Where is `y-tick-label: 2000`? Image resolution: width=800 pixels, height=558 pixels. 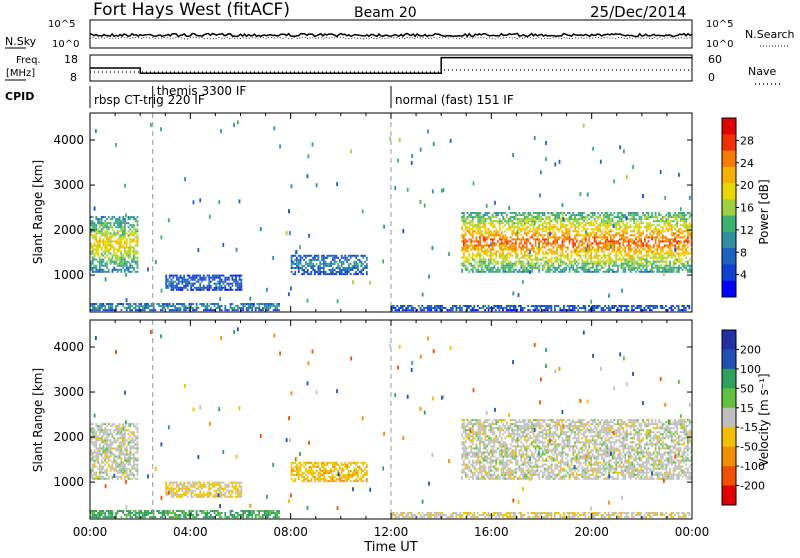 y-tick-label: 2000 is located at coordinates (68, 230).